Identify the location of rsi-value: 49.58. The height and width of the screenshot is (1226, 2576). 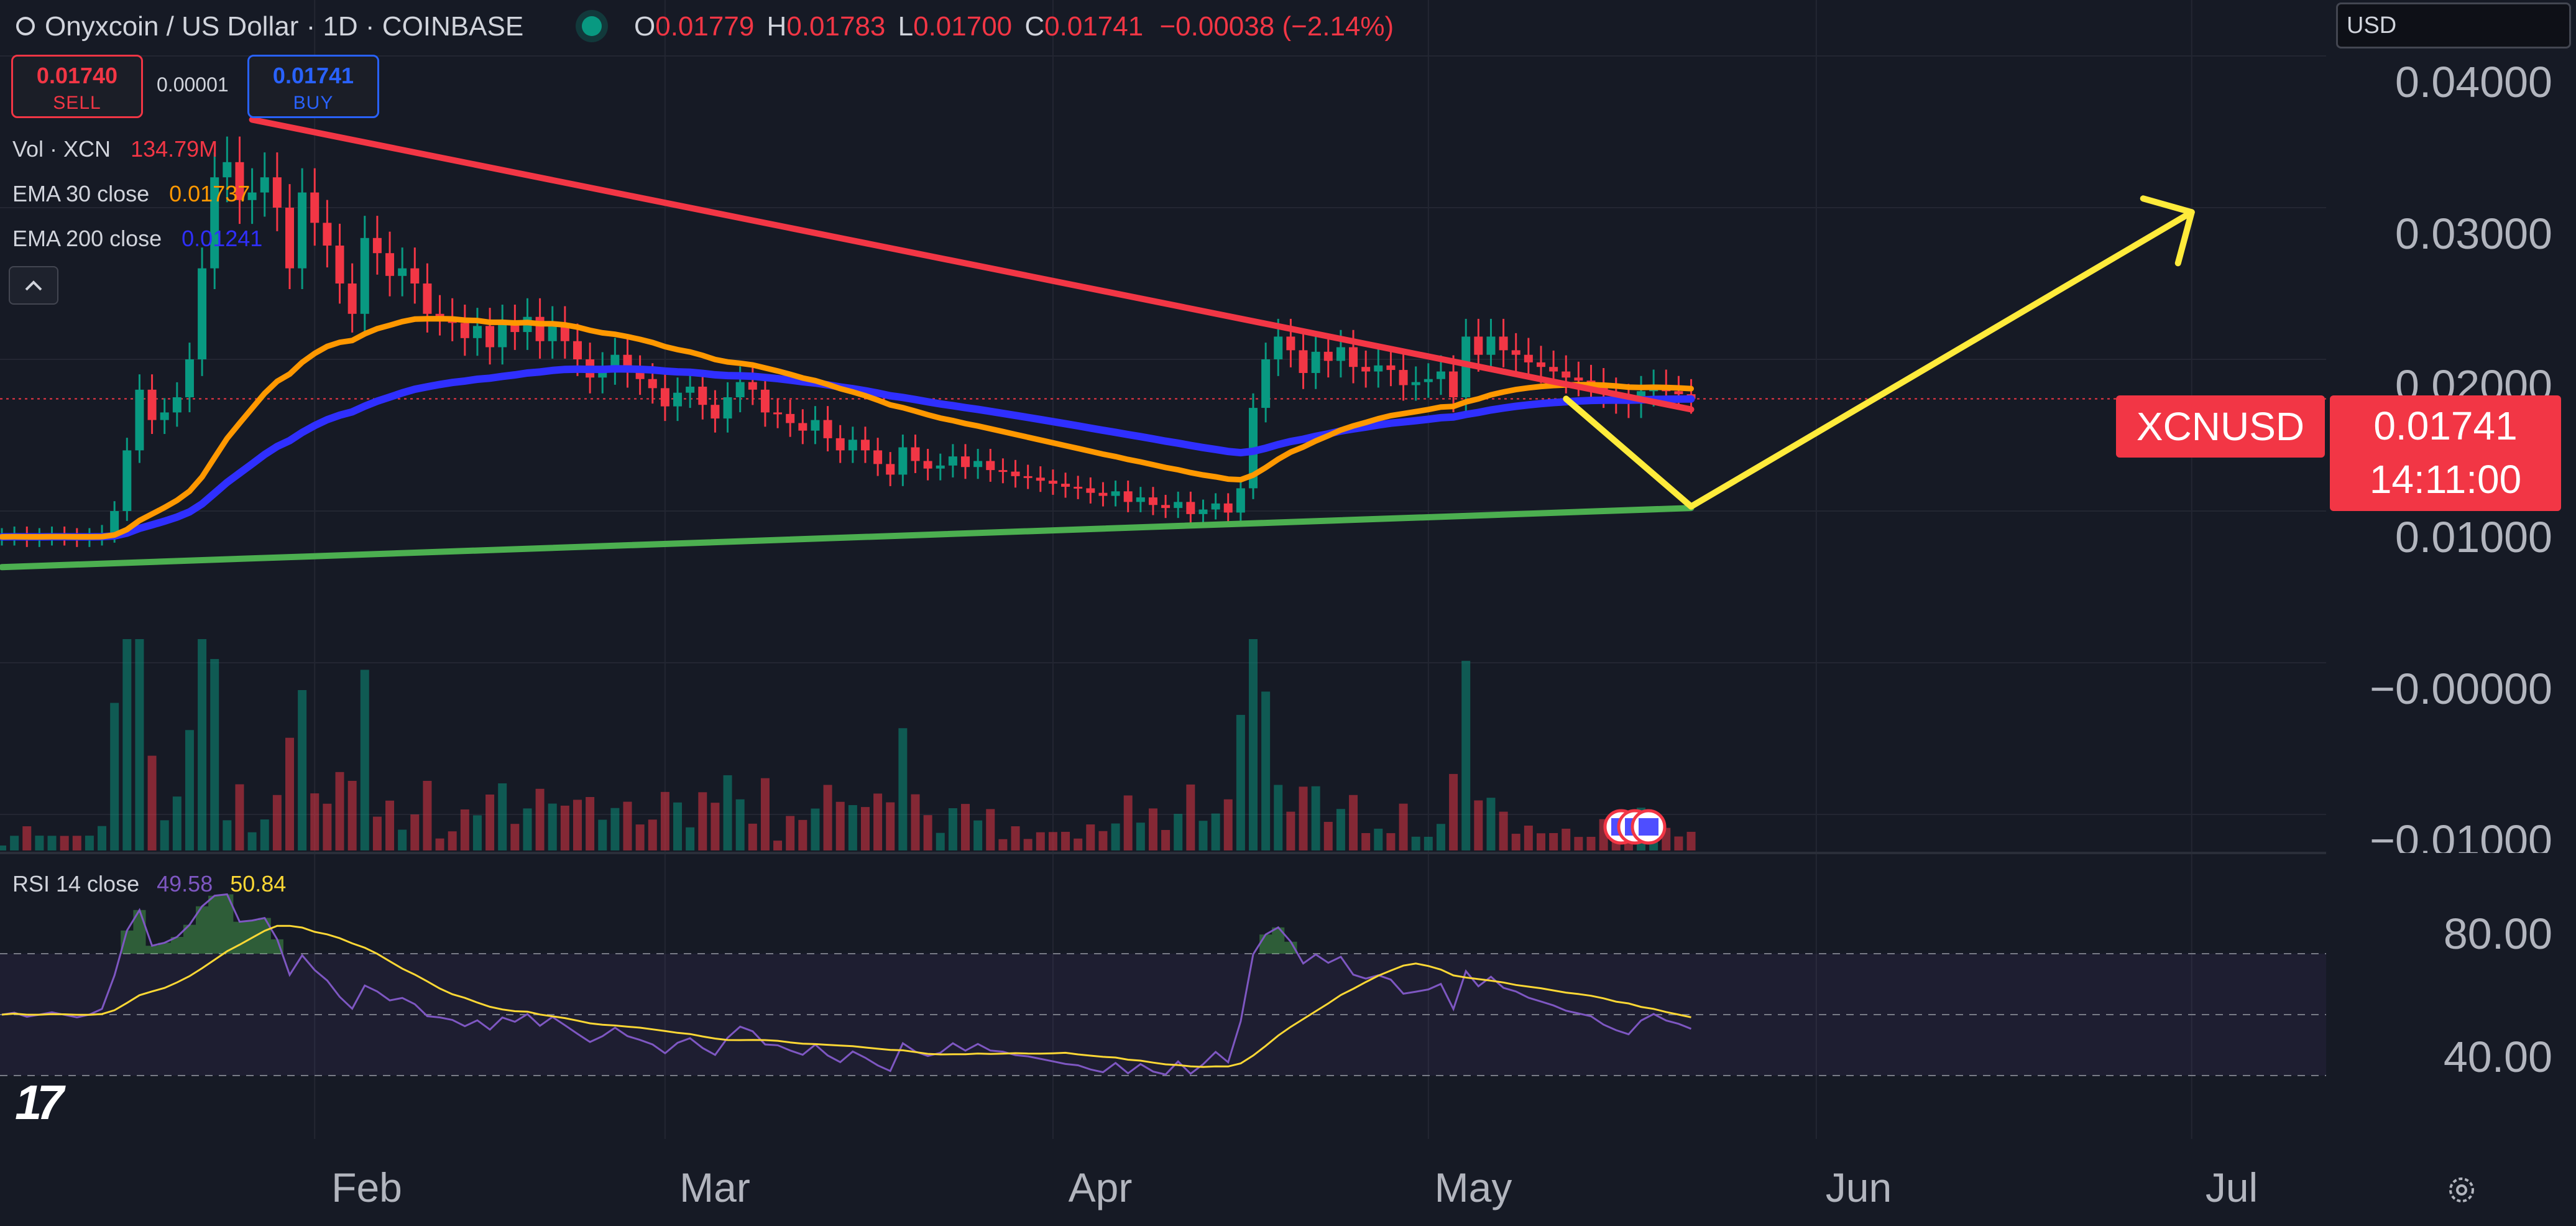
(185, 884).